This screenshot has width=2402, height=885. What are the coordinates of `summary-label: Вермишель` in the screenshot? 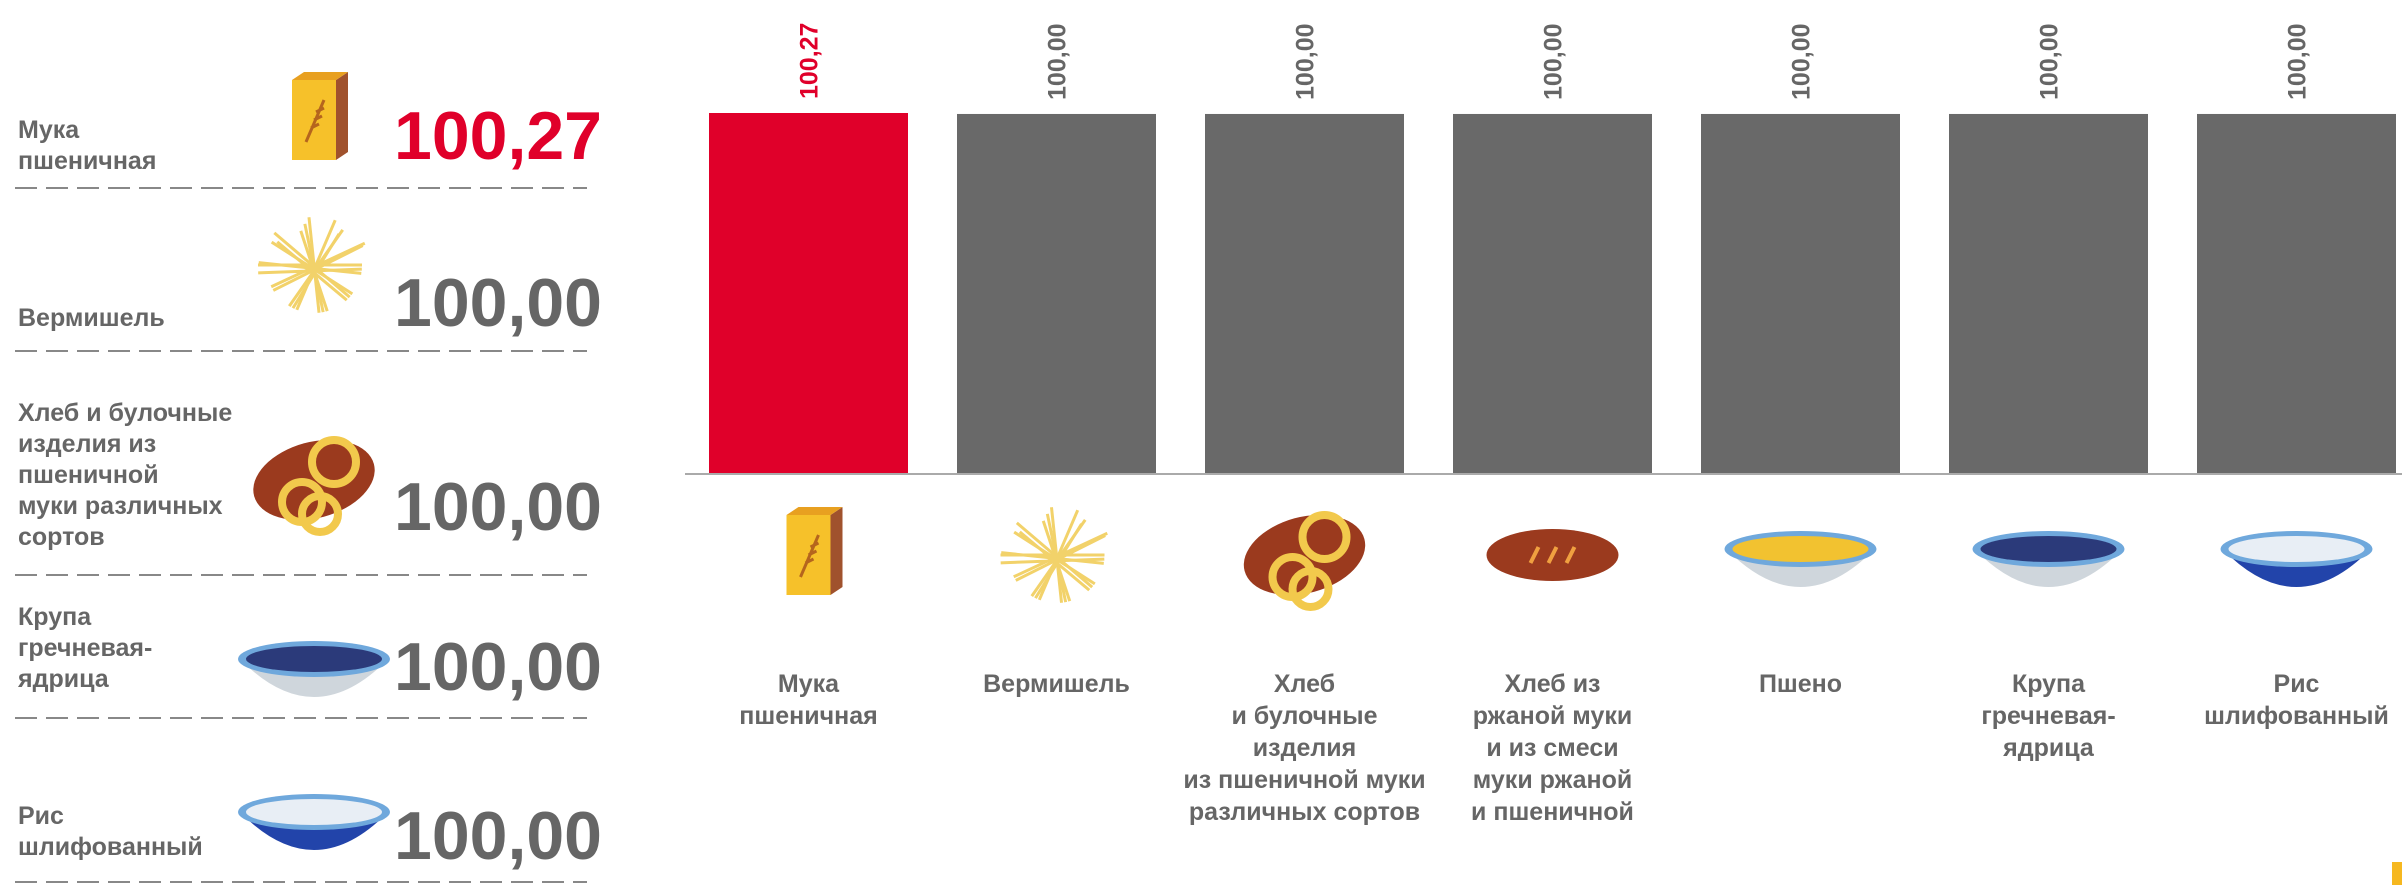 It's located at (91, 318).